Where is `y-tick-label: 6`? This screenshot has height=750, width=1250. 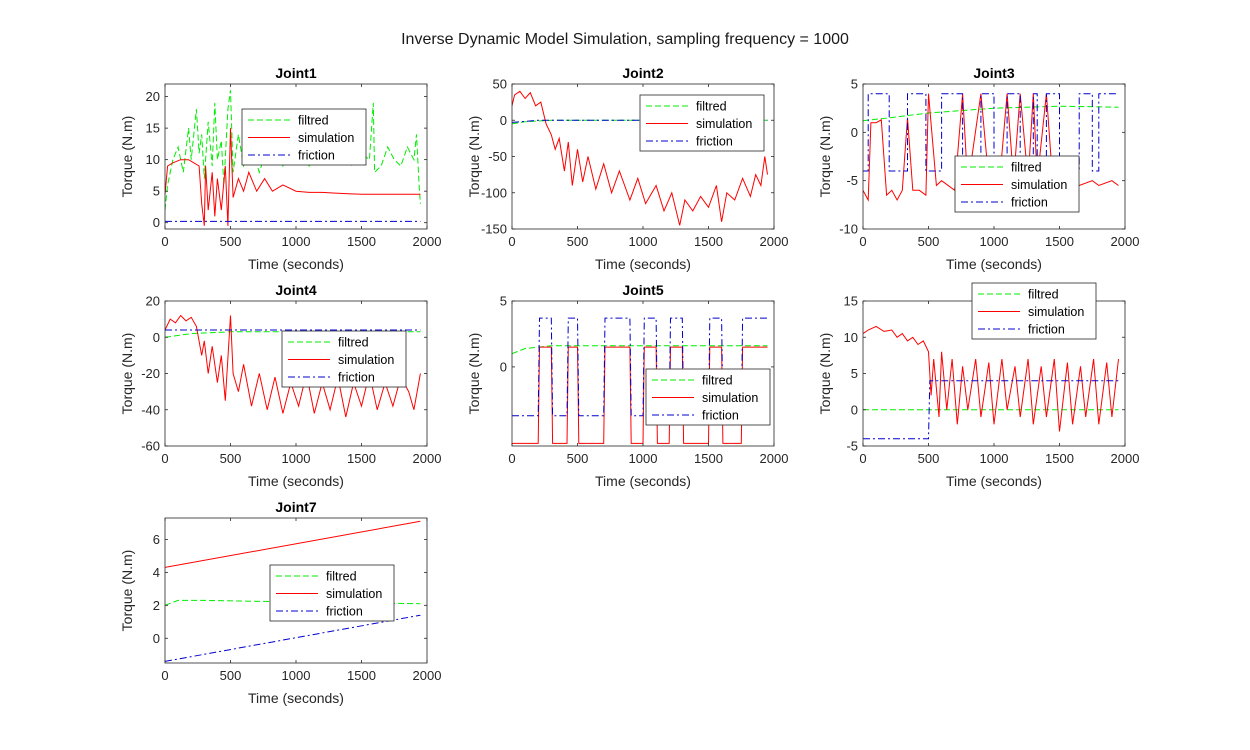 y-tick-label: 6 is located at coordinates (156, 539).